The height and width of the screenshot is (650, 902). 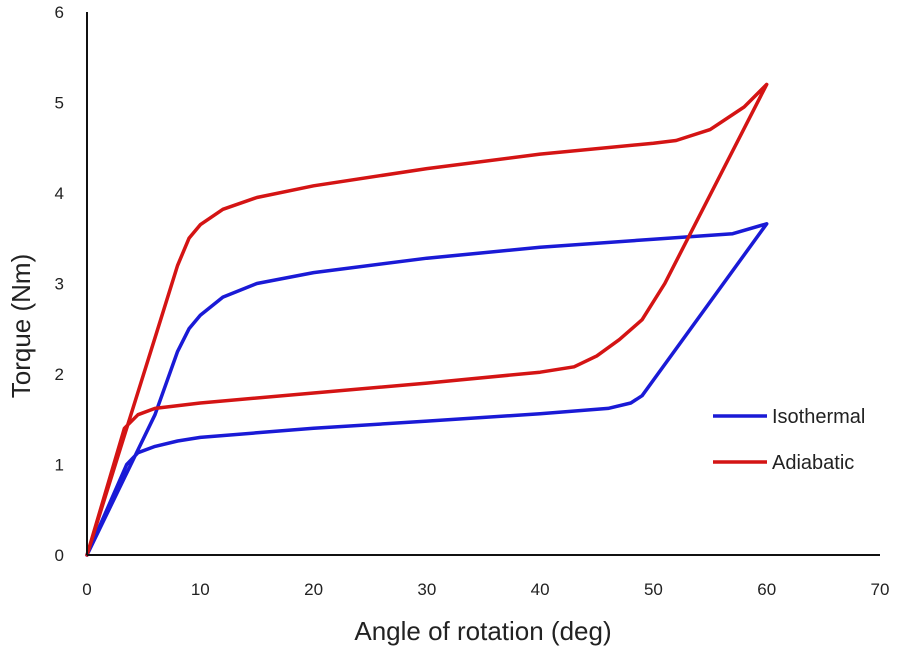 What do you see at coordinates (818, 417) in the screenshot?
I see `legend-label-isothermal: Isothermal` at bounding box center [818, 417].